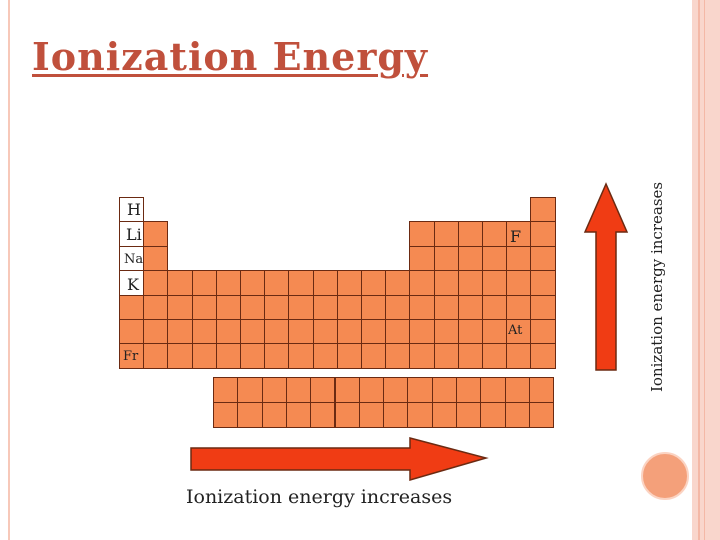  What do you see at coordinates (339, 459) in the screenshot?
I see `right-arrow` at bounding box center [339, 459].